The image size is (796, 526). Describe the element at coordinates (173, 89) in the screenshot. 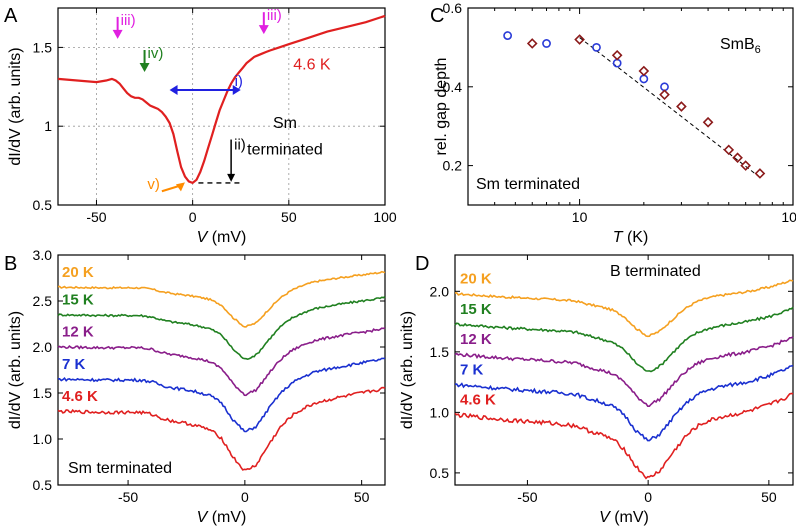

I see `annotation-i-head-left` at that location.